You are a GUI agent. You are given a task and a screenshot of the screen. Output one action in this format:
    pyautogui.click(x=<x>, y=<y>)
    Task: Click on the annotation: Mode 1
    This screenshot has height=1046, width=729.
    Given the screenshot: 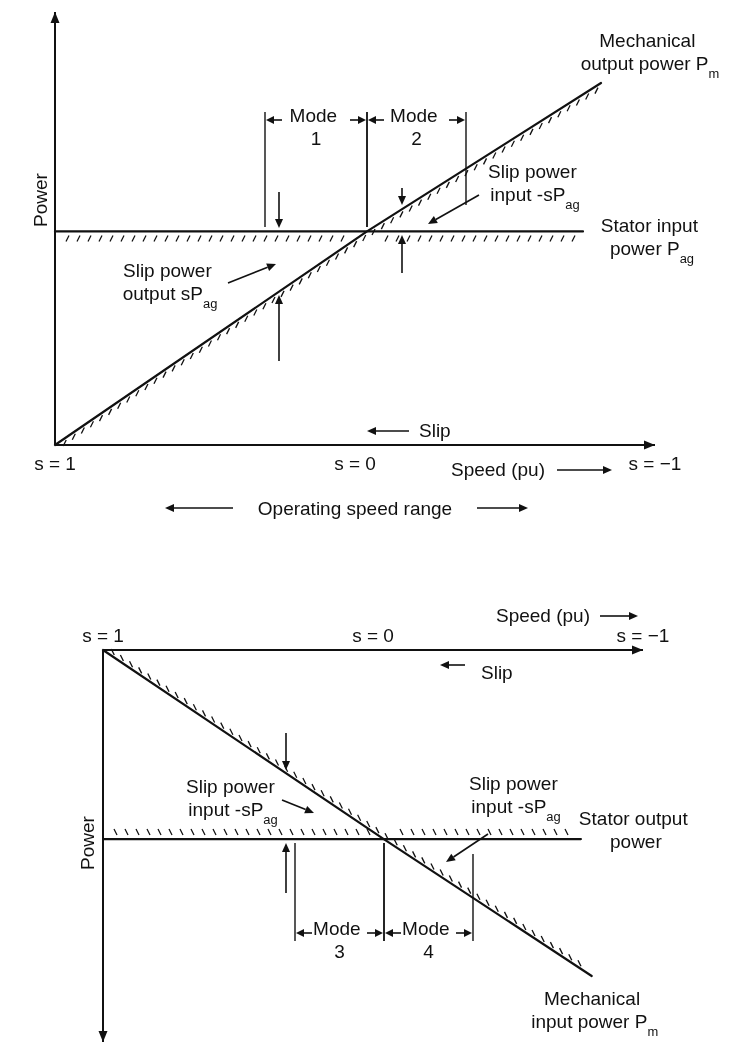 What is the action you would take?
    pyautogui.click(x=316, y=127)
    